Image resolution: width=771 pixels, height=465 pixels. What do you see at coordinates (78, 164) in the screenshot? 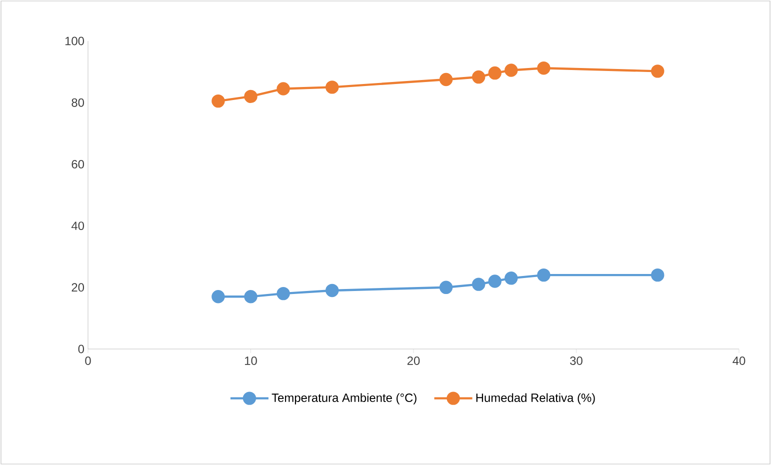
I see `y-tick-label: 60` at bounding box center [78, 164].